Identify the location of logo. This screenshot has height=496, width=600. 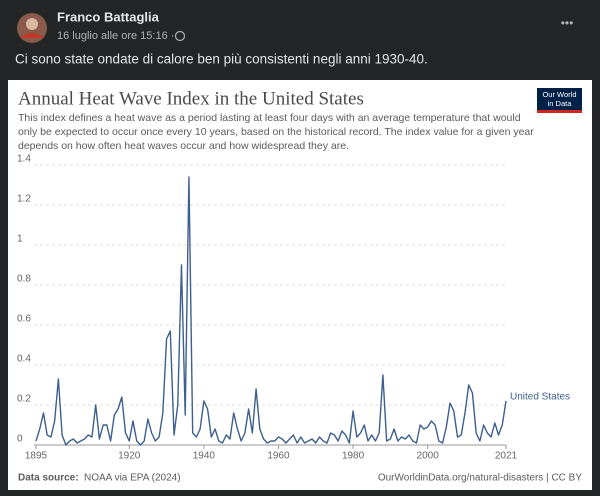
(559, 100).